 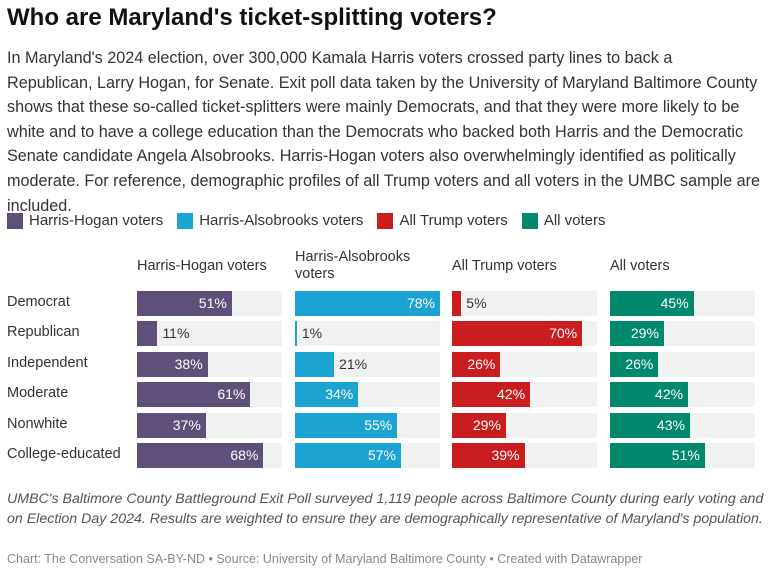 I want to click on bar-track: 61%, so click(x=209, y=395).